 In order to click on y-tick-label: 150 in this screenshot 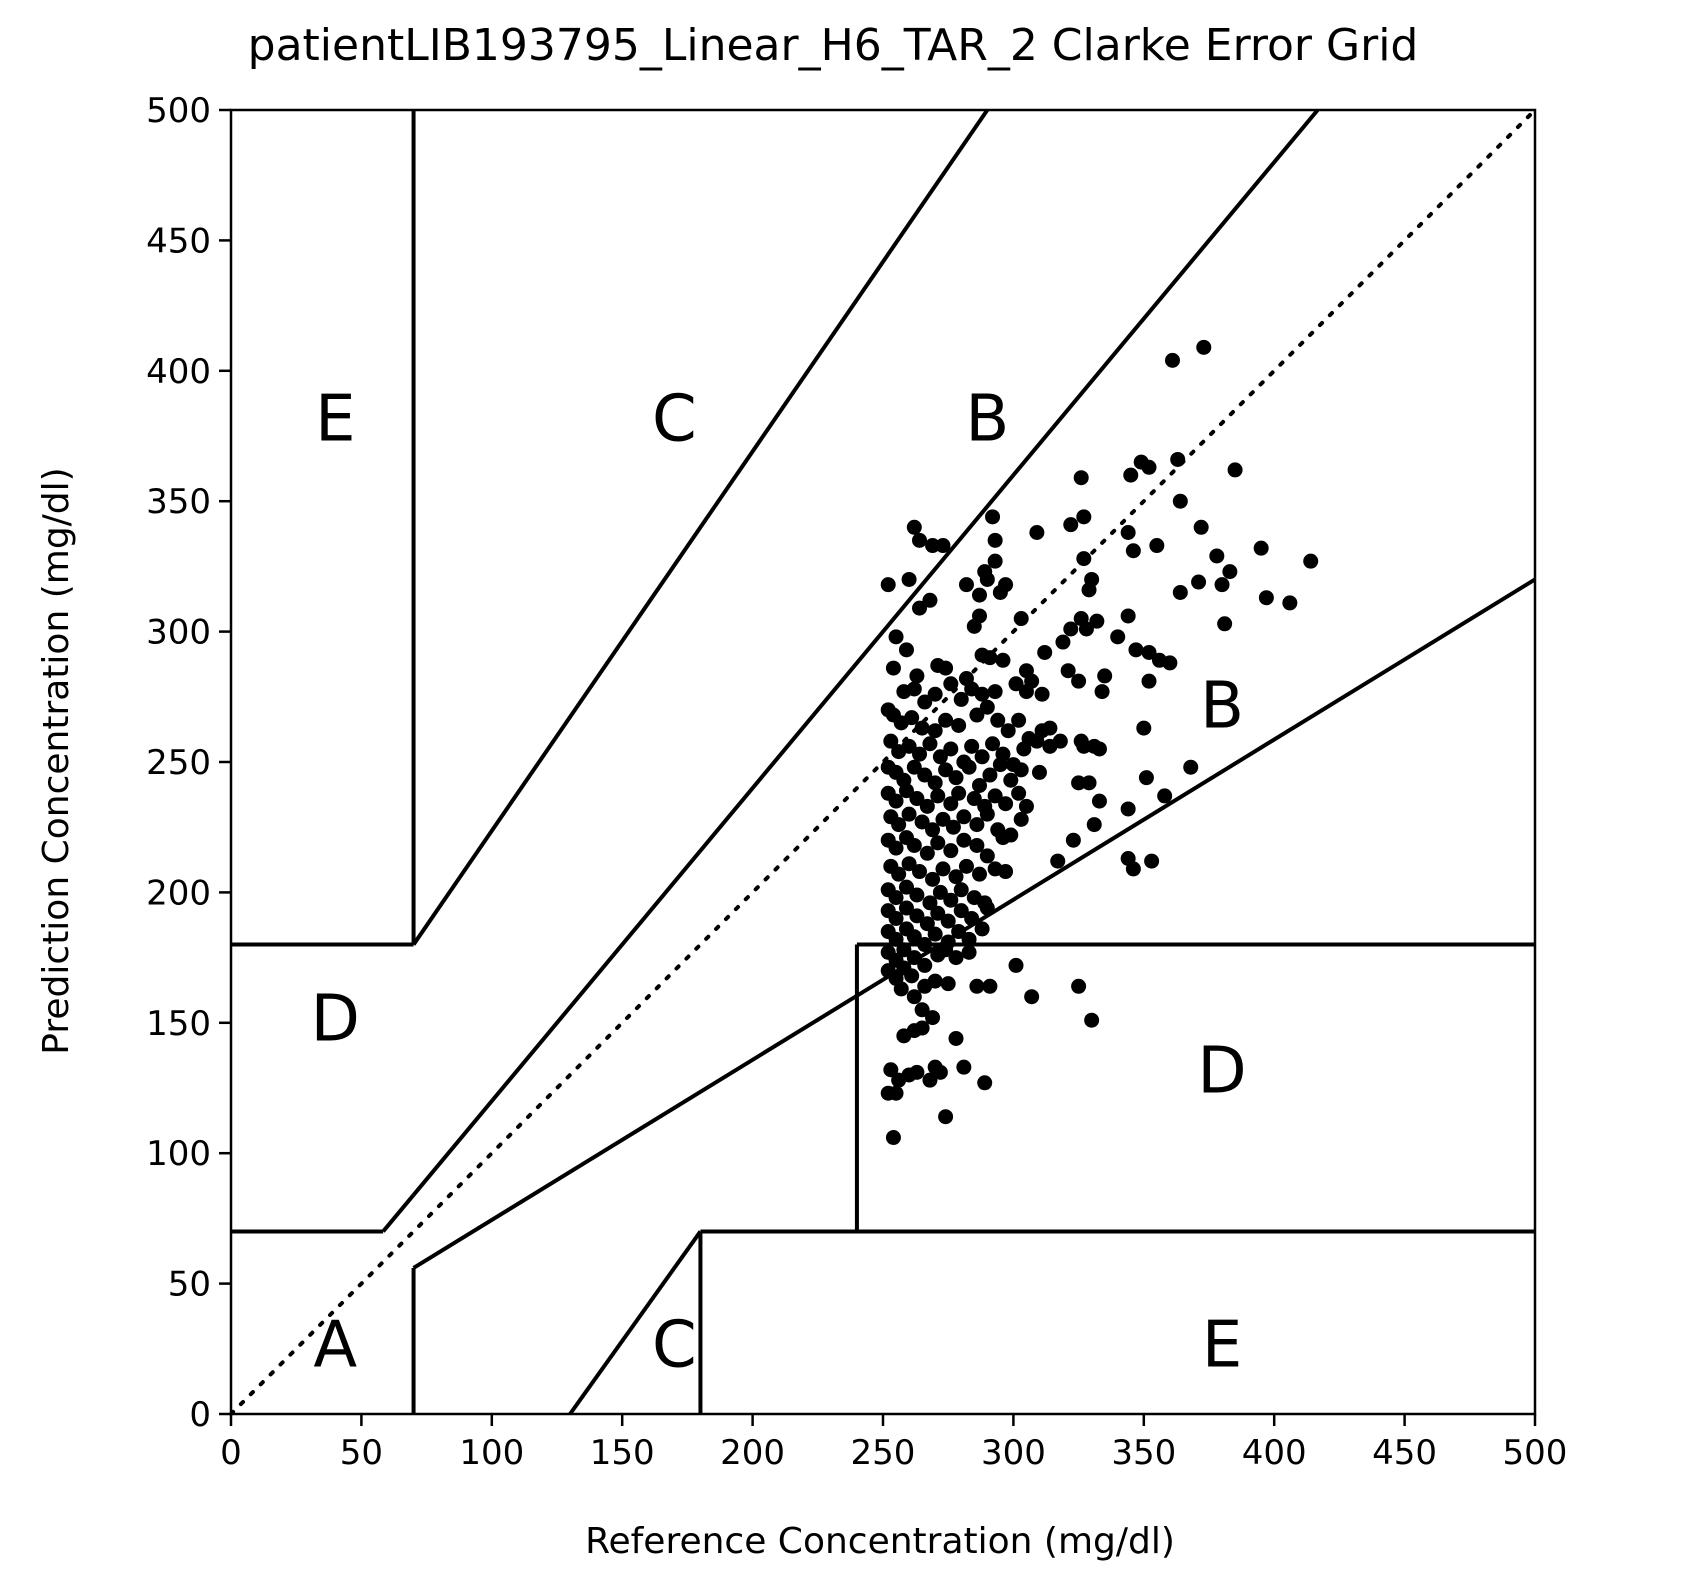, I will do `click(178, 1024)`.